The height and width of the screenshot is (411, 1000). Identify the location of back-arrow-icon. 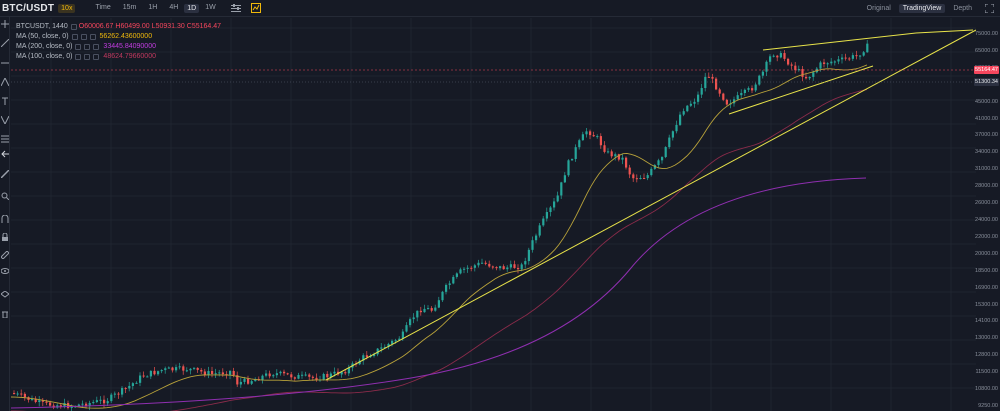
(5, 154).